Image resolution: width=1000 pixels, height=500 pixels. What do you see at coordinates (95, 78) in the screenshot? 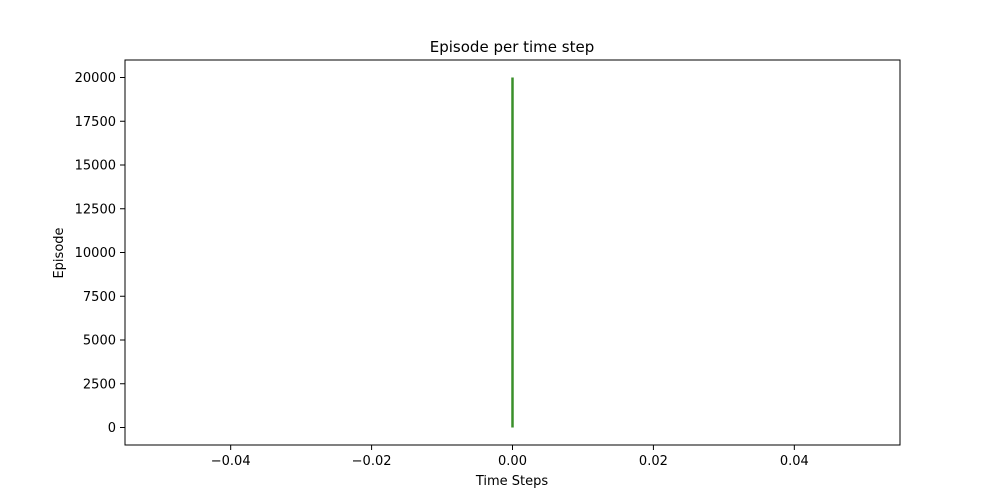
I see `y-tick-label: 20000` at bounding box center [95, 78].